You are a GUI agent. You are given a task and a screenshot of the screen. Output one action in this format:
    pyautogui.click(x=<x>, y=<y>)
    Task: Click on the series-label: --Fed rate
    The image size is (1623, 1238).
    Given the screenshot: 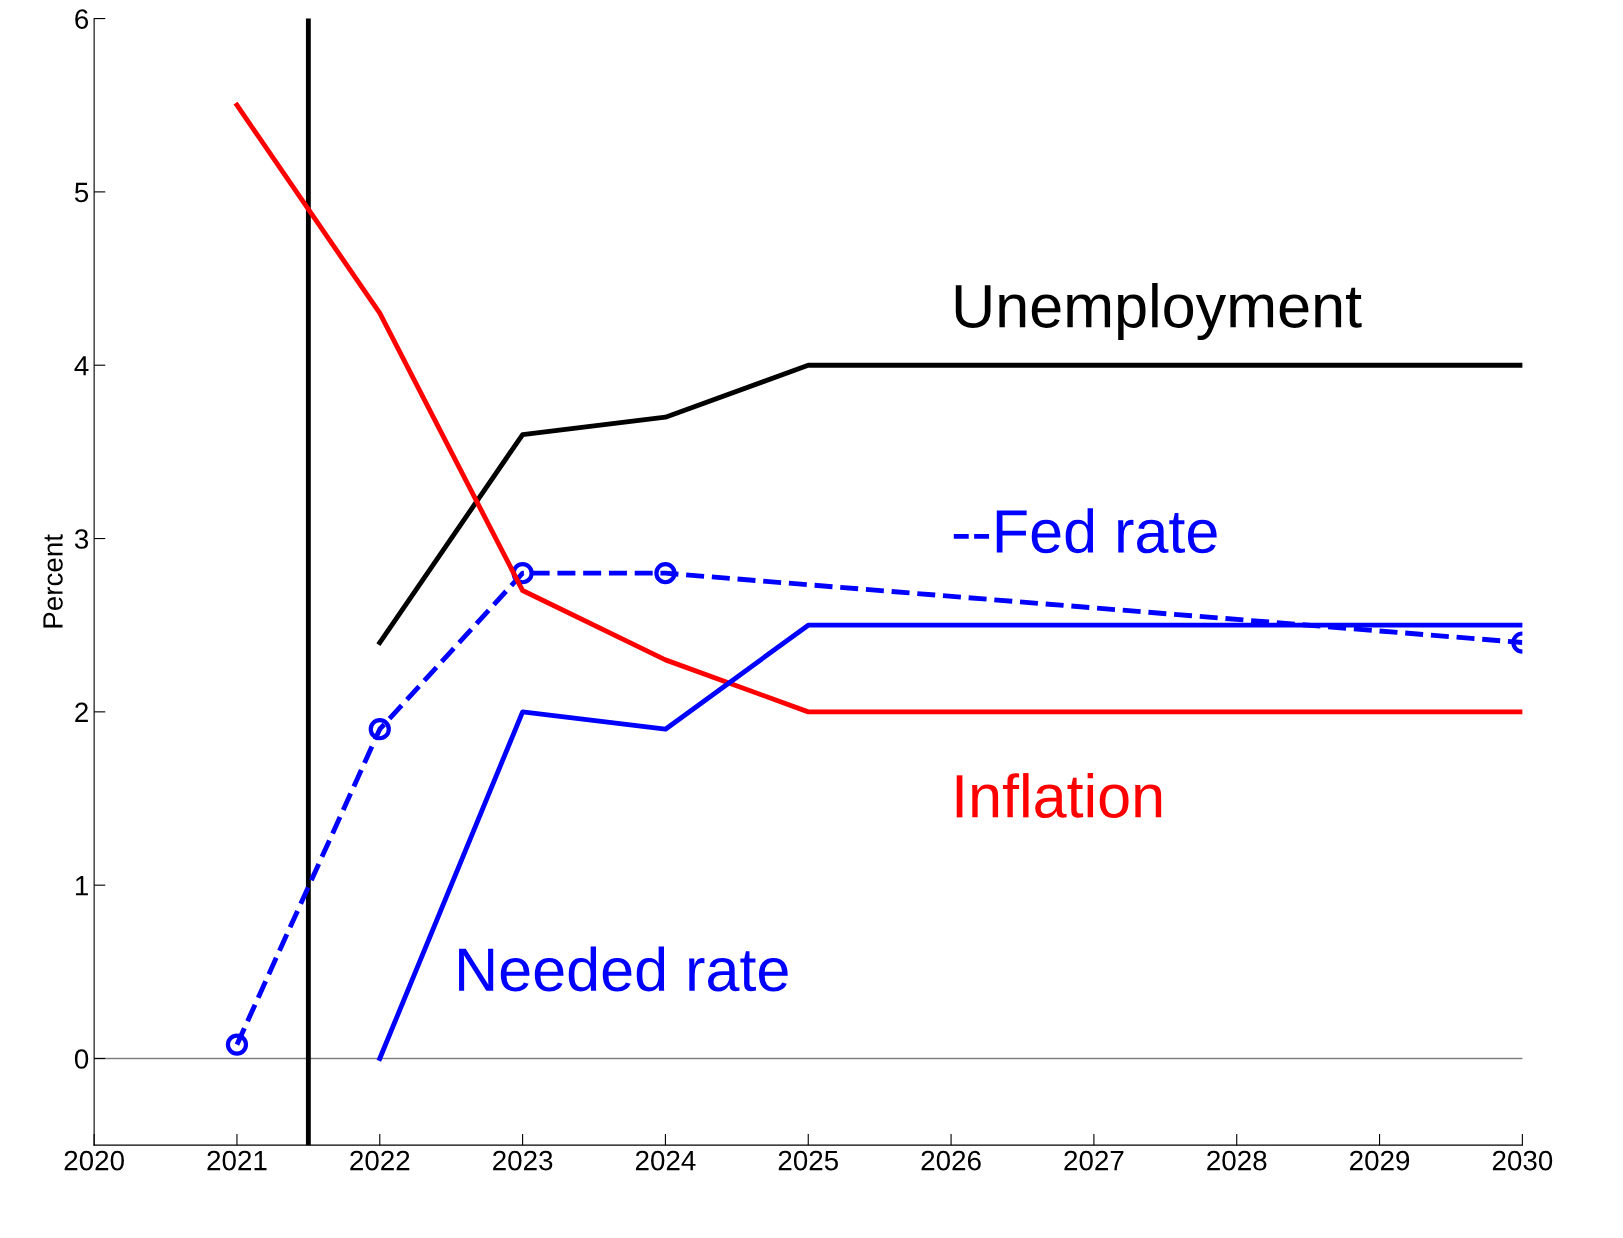 What is the action you would take?
    pyautogui.click(x=1085, y=531)
    